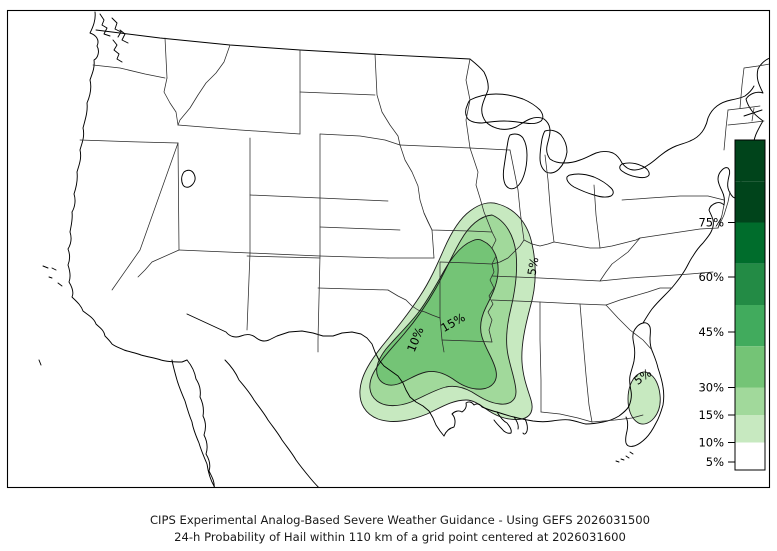  What do you see at coordinates (337, 93) in the screenshot?
I see `state-line-nd-sd` at bounding box center [337, 93].